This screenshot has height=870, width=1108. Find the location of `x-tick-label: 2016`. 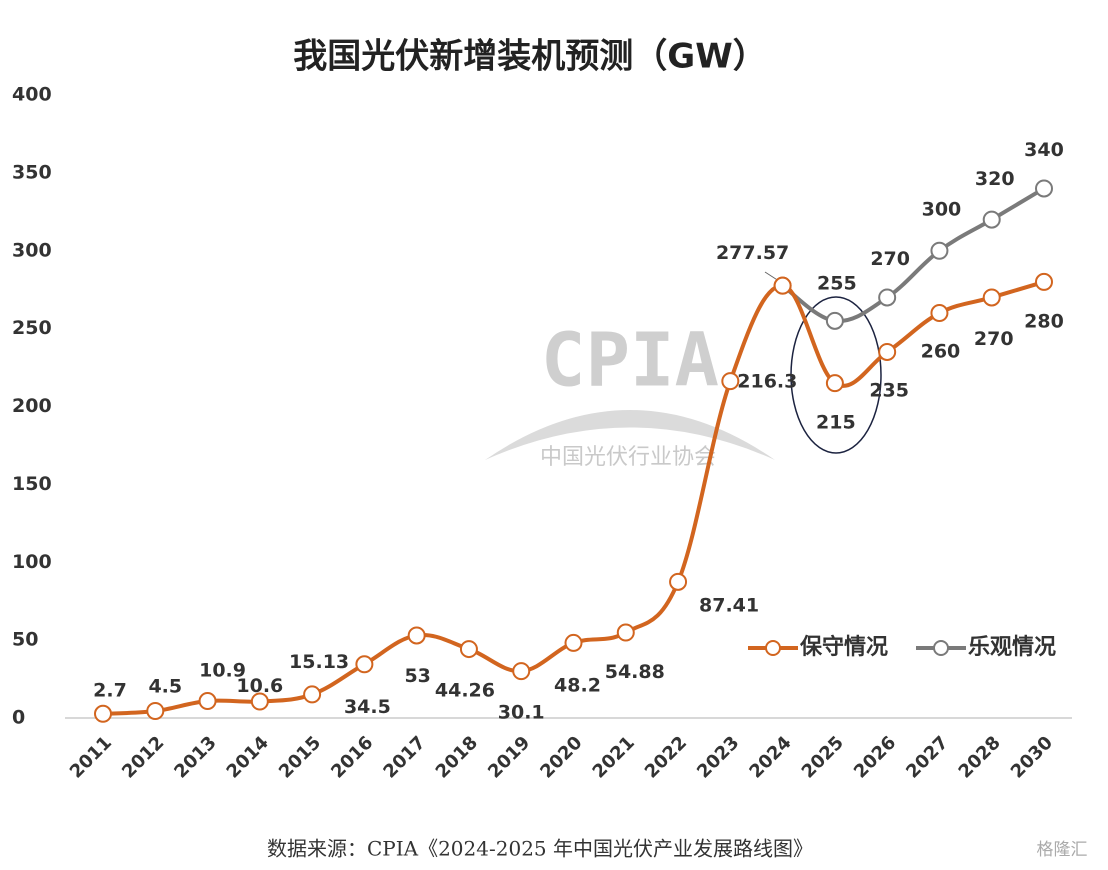

x-tick-label: 2016 is located at coordinates (352, 757).